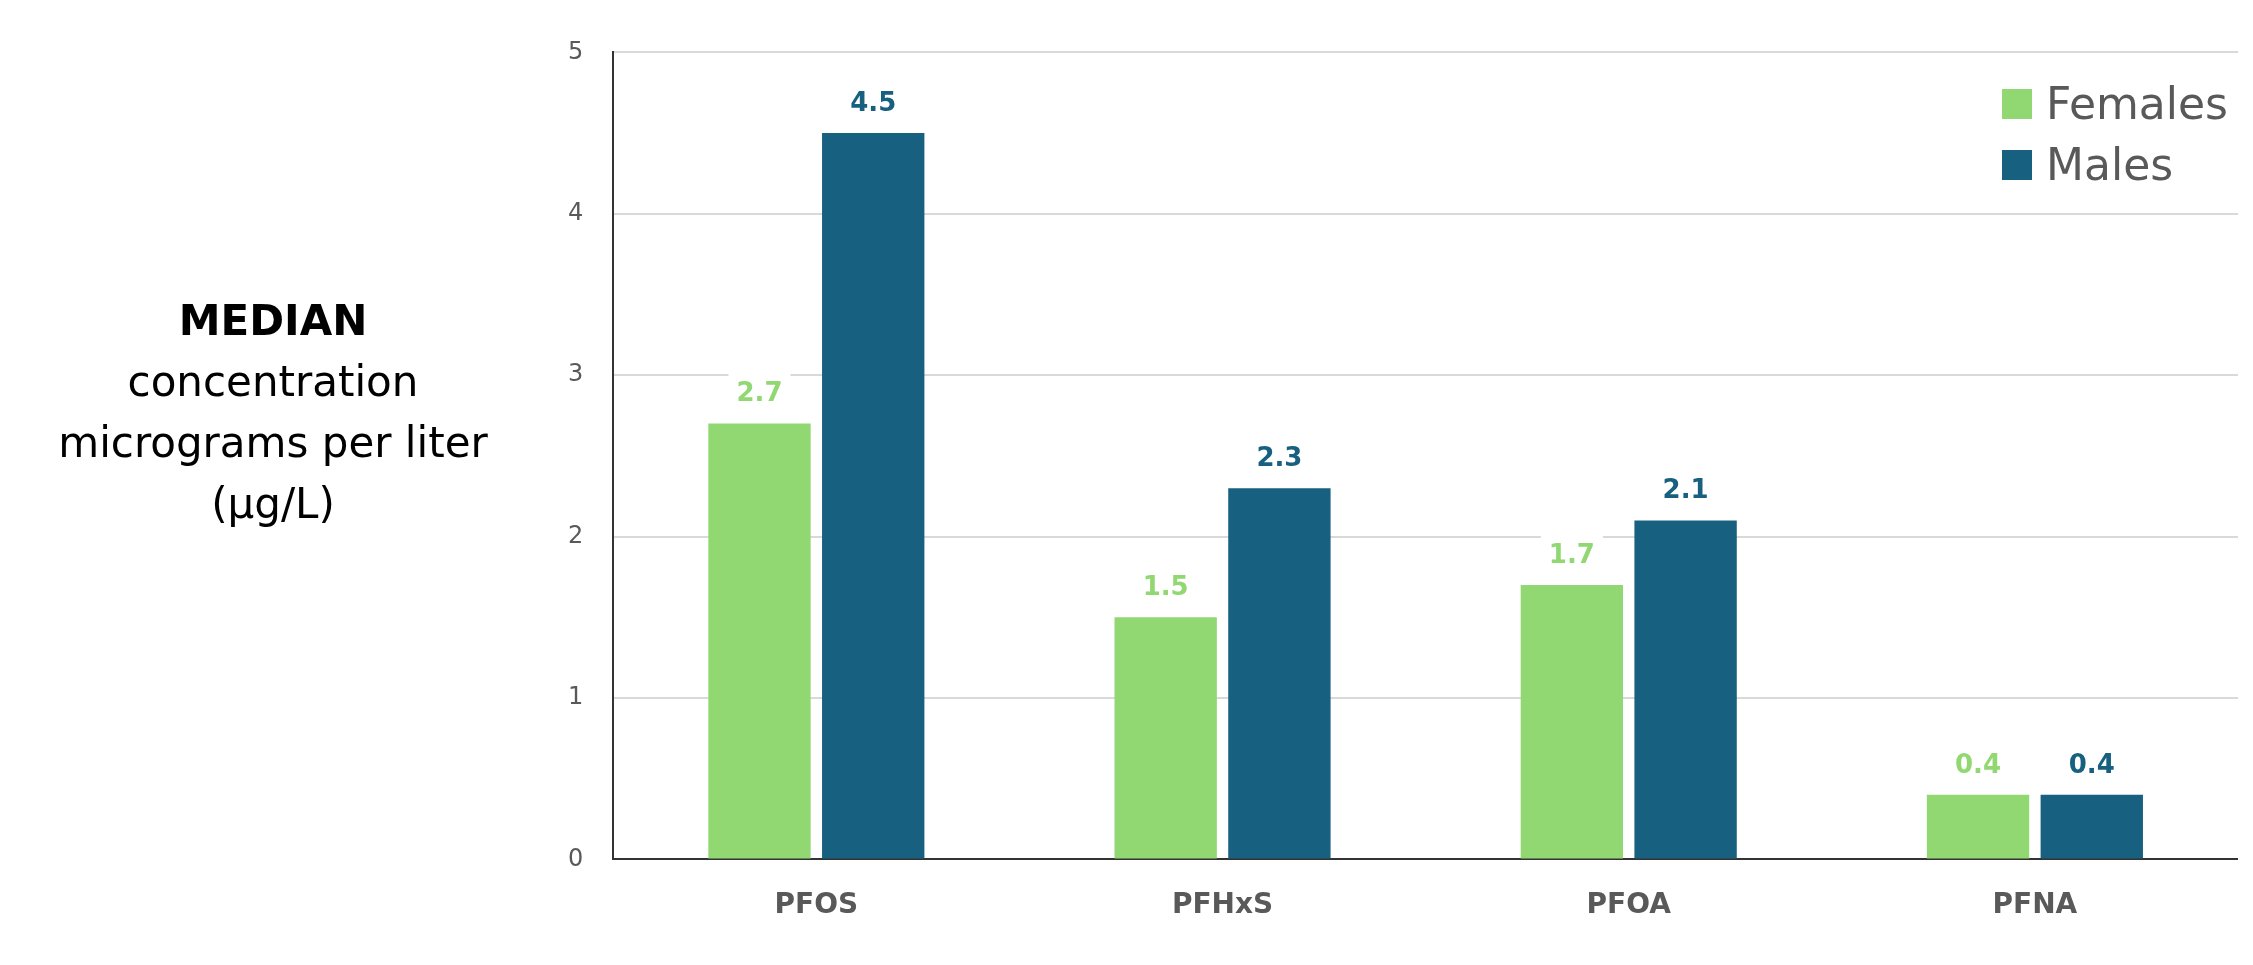 This screenshot has height=965, width=2253. Describe the element at coordinates (575, 212) in the screenshot. I see `y-tick-label: 4` at that location.